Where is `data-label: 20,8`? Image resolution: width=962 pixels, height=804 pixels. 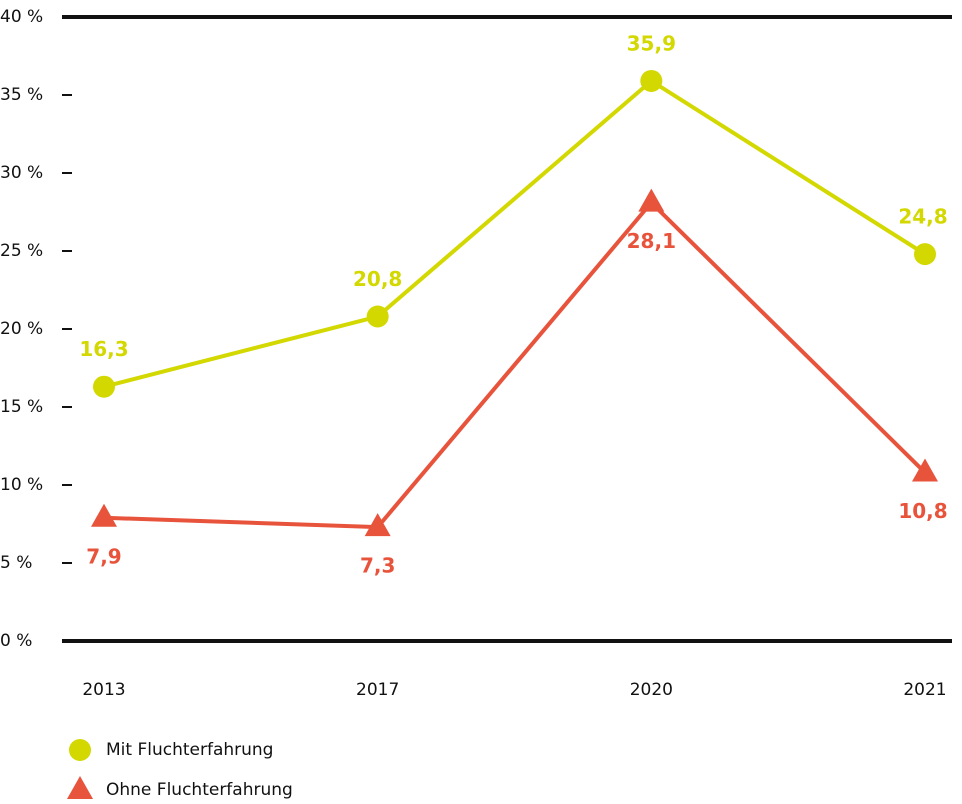
data-label: 20,8 is located at coordinates (377, 279).